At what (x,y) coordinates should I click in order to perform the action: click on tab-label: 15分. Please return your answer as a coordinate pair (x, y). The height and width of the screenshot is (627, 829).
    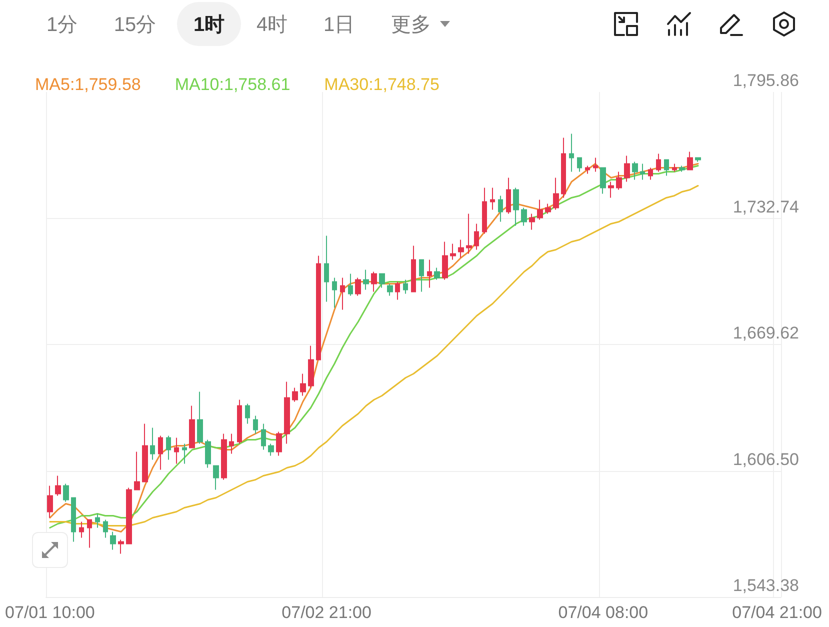
    Looking at the image, I should click on (135, 25).